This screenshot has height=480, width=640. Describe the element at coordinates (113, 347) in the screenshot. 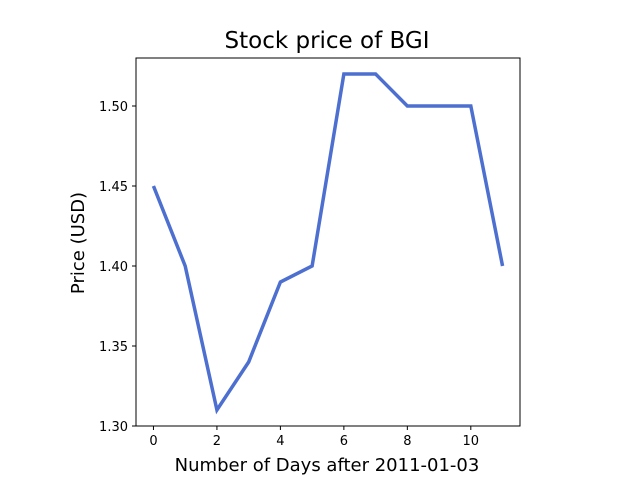

I see `y-tick-label-1: 1.35` at that location.